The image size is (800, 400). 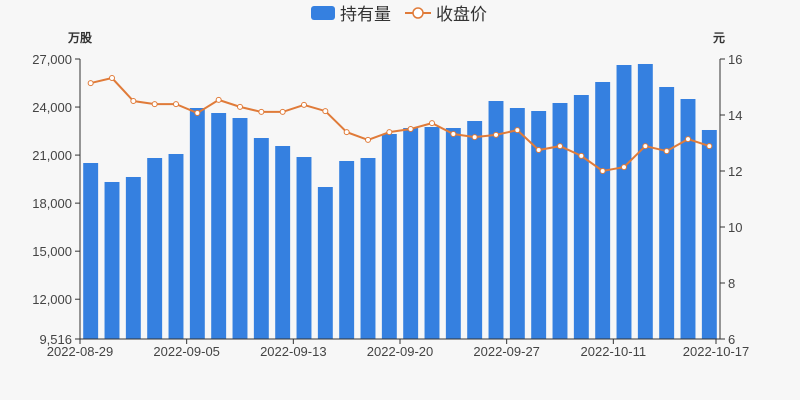 I want to click on right-tick-label: 12, so click(x=735, y=171).